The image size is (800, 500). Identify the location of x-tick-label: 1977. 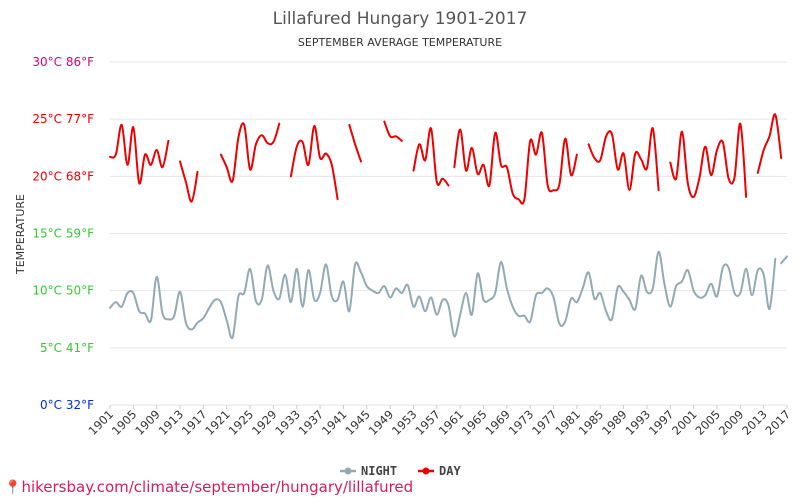
(544, 422).